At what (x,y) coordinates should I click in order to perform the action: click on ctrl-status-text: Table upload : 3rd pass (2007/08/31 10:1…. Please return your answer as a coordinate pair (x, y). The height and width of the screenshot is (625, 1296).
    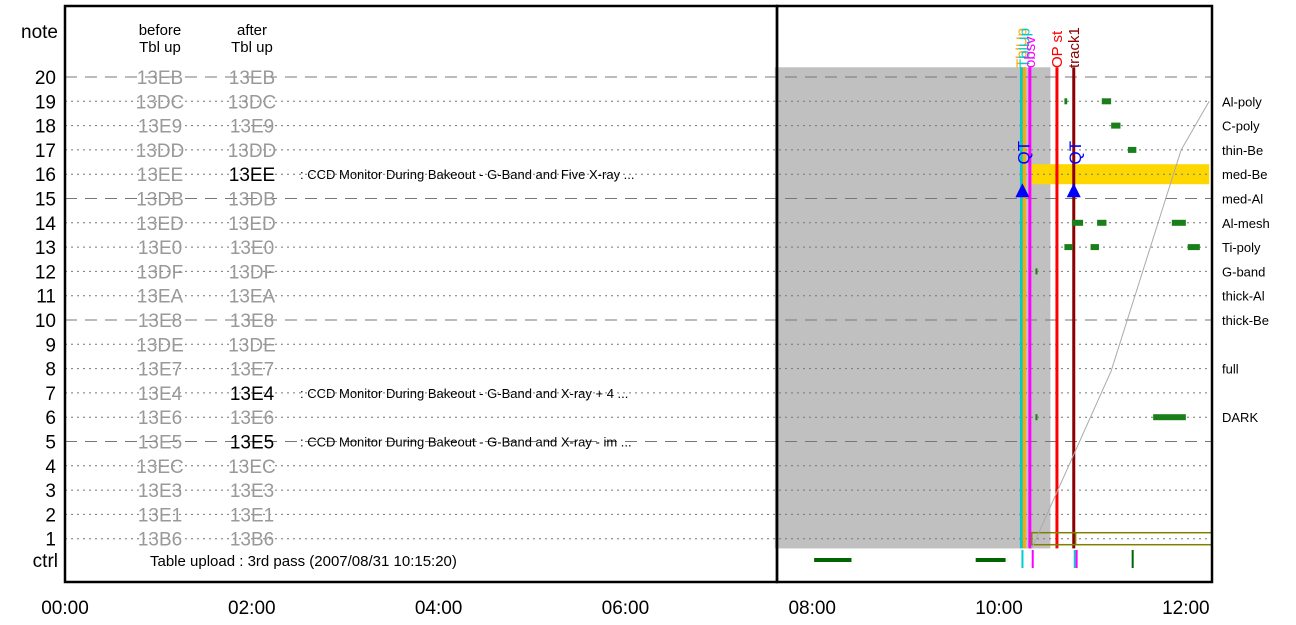
    Looking at the image, I should click on (303, 561).